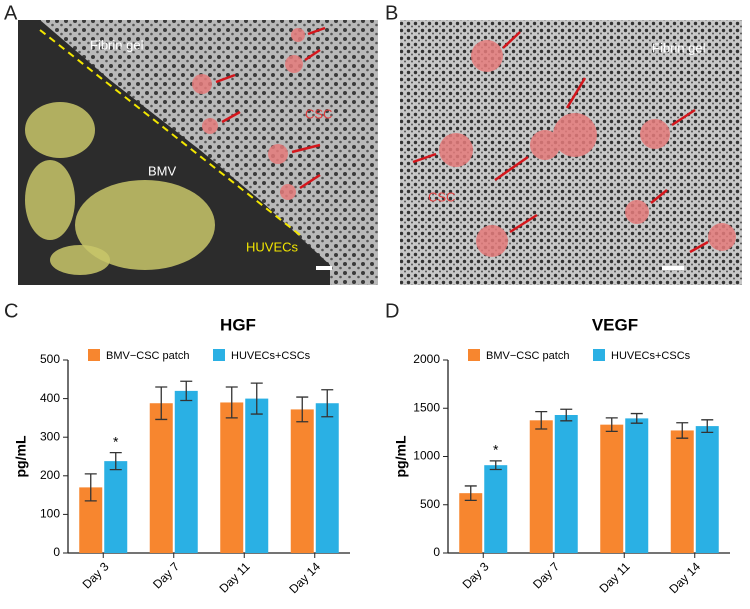  Describe the element at coordinates (392, 311) in the screenshot. I see `panel-label: D` at that location.